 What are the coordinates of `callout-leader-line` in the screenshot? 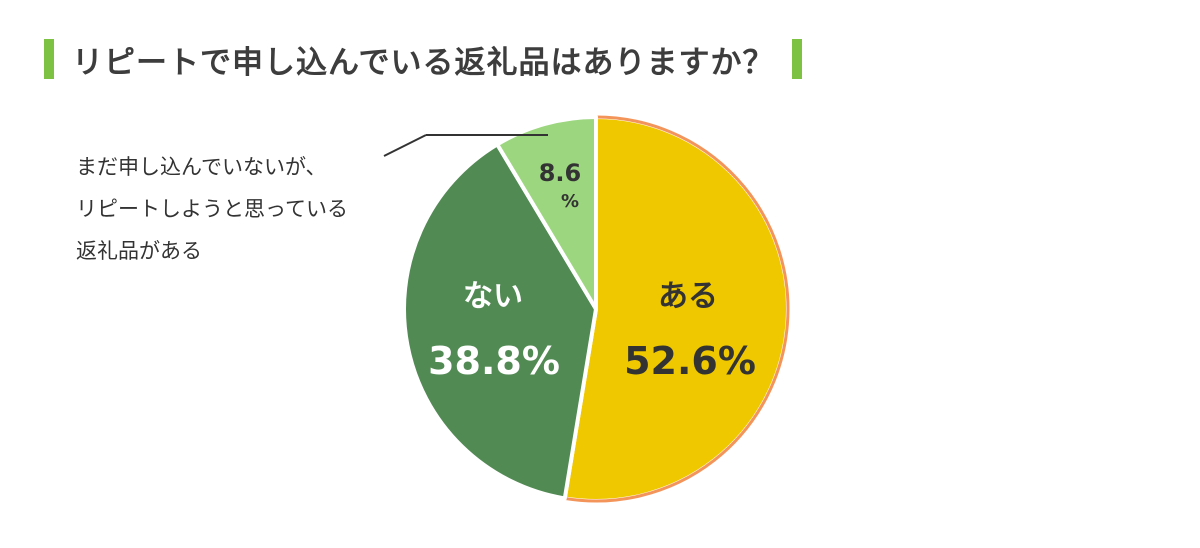 It's located at (405, 145).